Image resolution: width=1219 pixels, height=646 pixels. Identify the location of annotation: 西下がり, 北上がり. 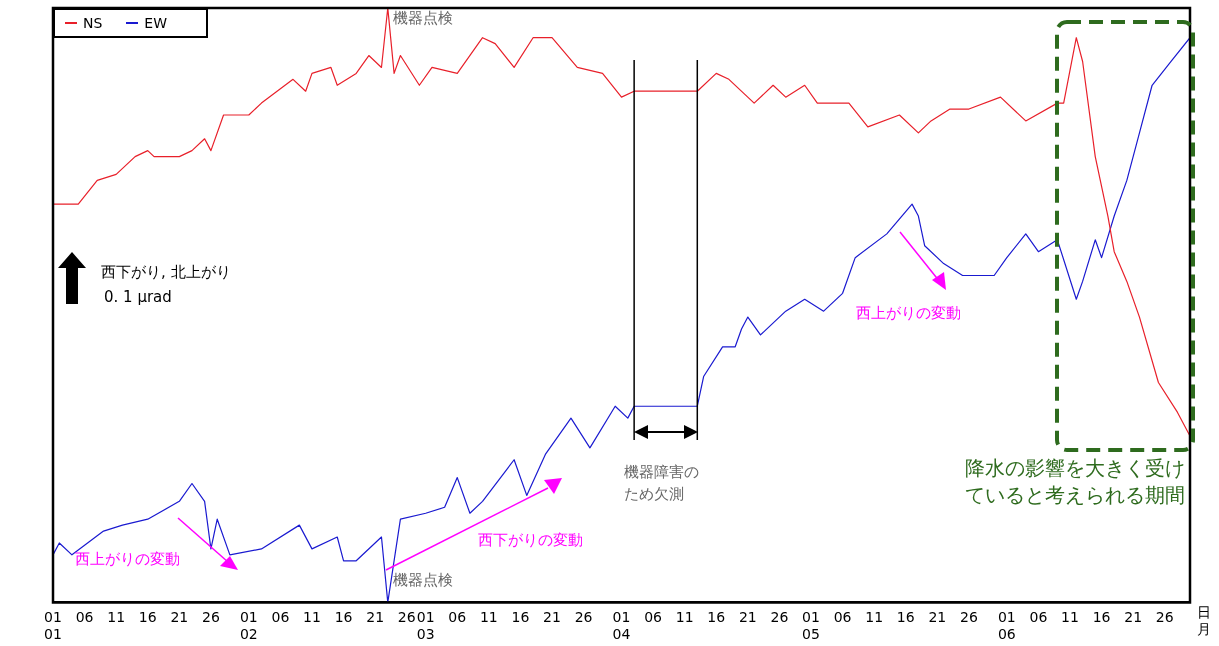
(166, 272).